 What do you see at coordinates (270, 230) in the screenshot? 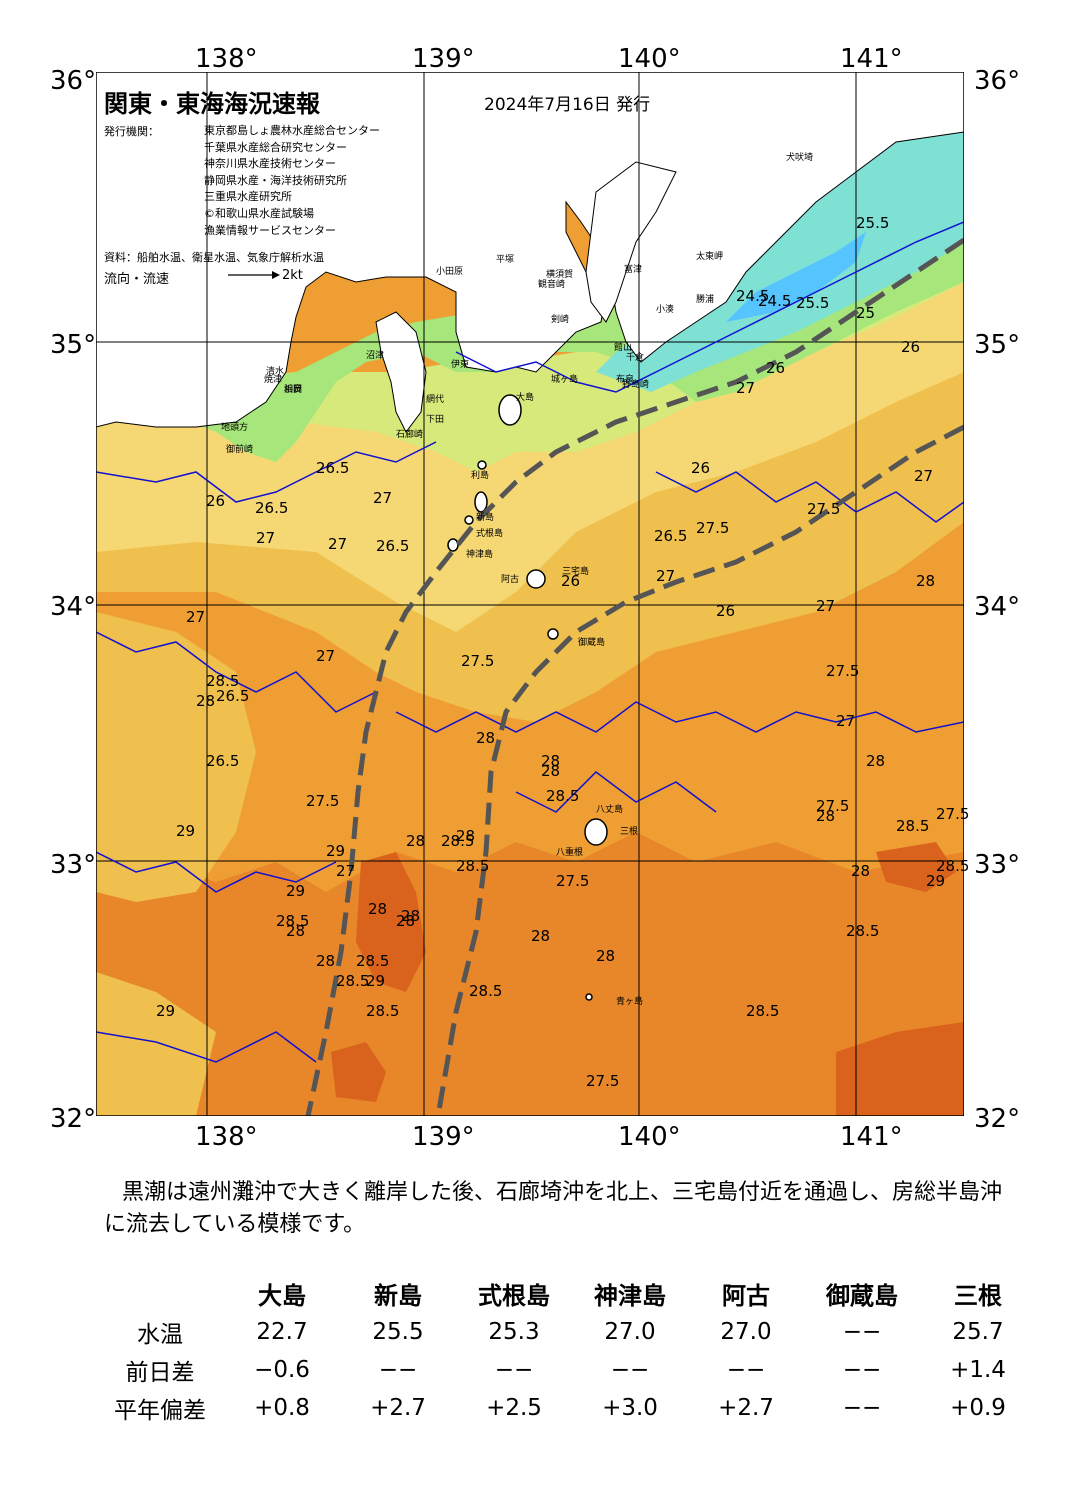
I see `org-item: 漁業情報サービスセンター` at bounding box center [270, 230].